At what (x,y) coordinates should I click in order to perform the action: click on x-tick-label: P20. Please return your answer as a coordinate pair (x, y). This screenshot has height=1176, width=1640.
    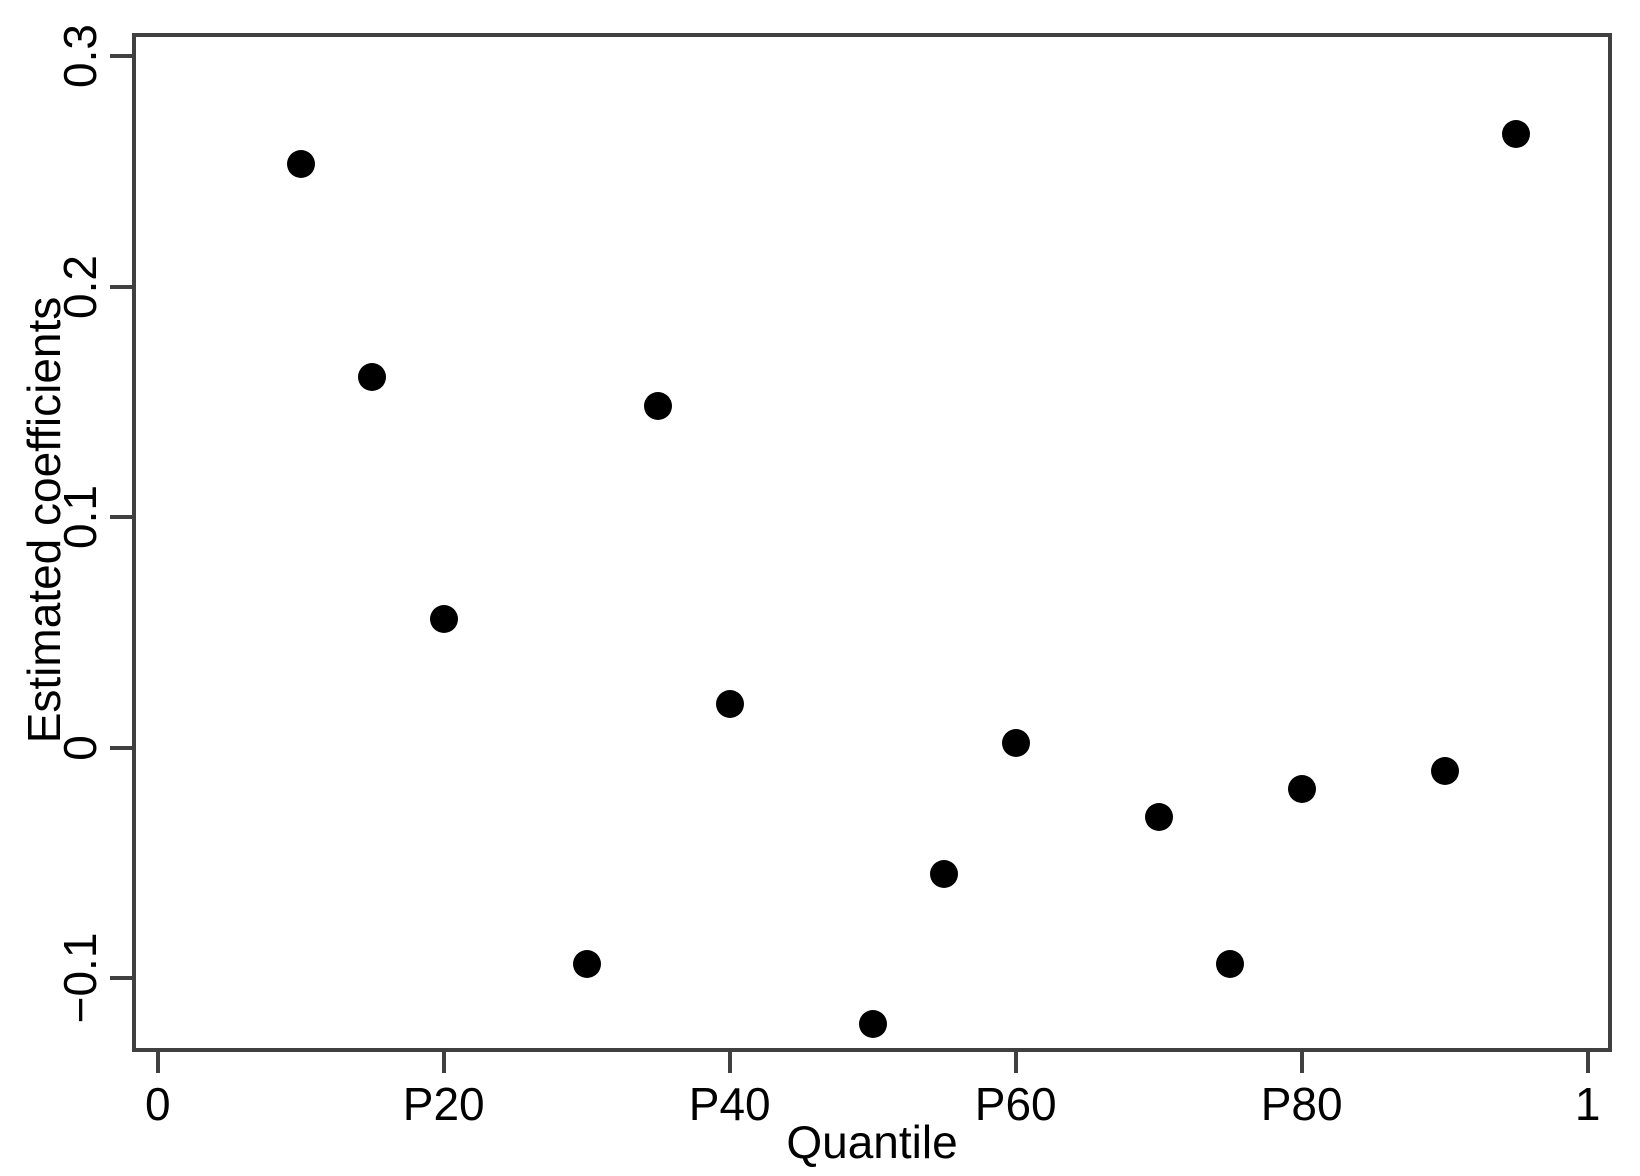
    Looking at the image, I should click on (443, 1104).